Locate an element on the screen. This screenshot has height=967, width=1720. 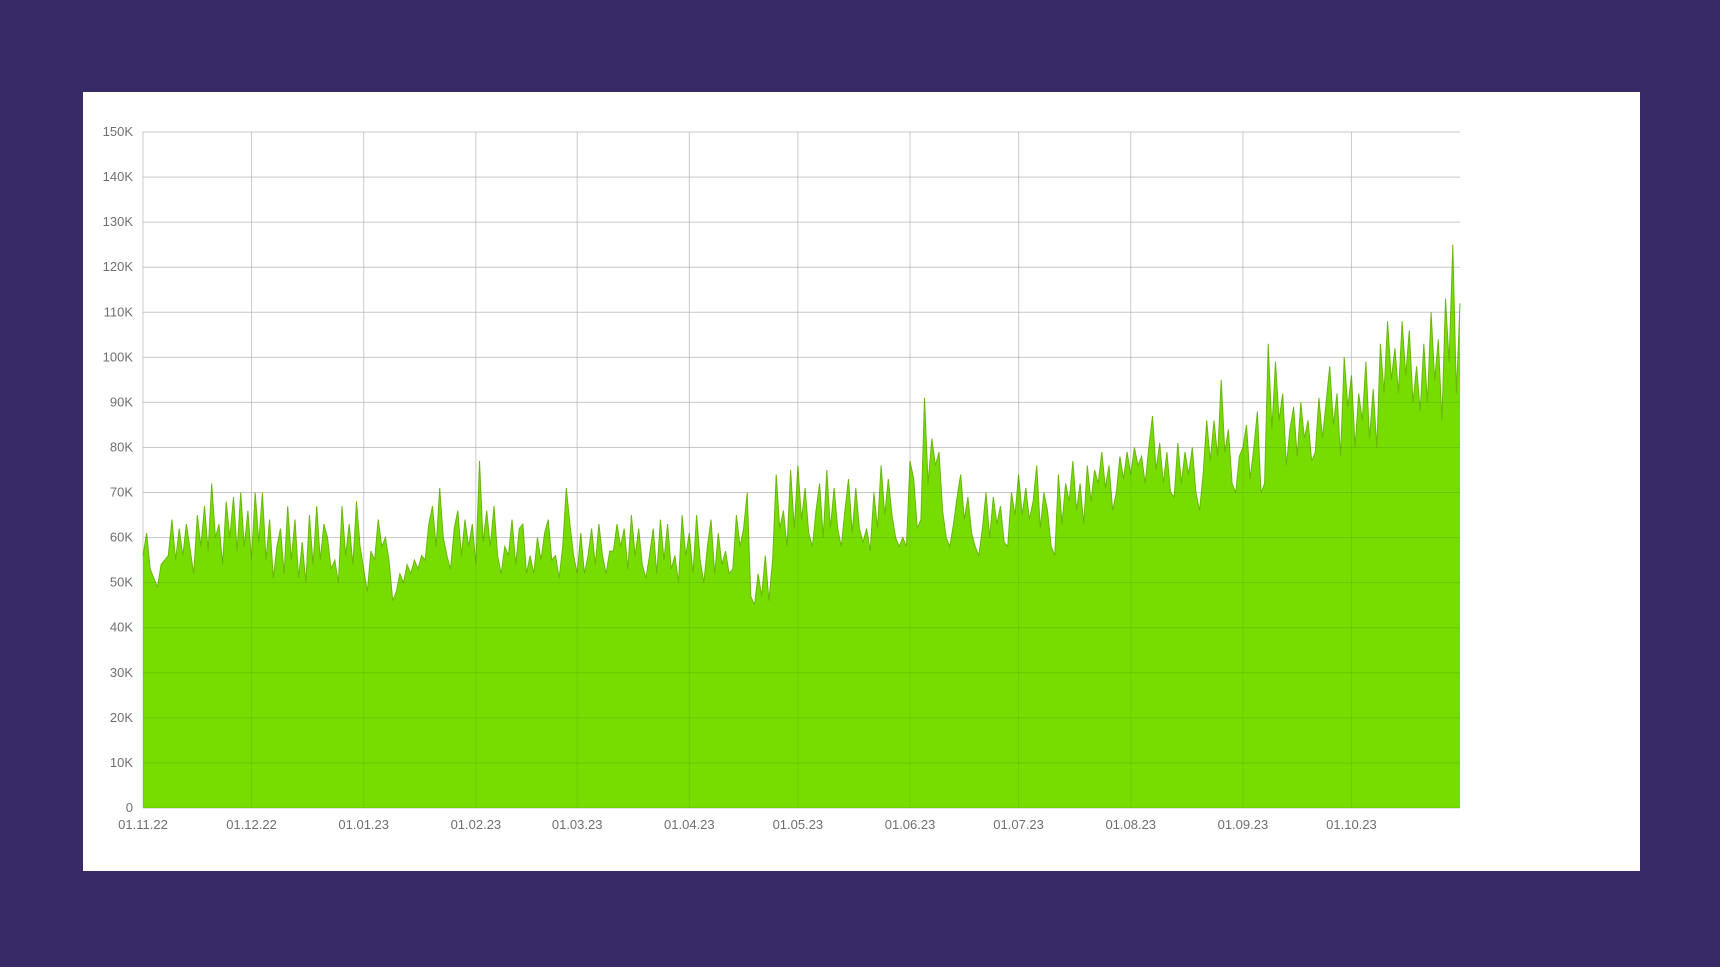
x-tick-label: 01.02.23 is located at coordinates (476, 824).